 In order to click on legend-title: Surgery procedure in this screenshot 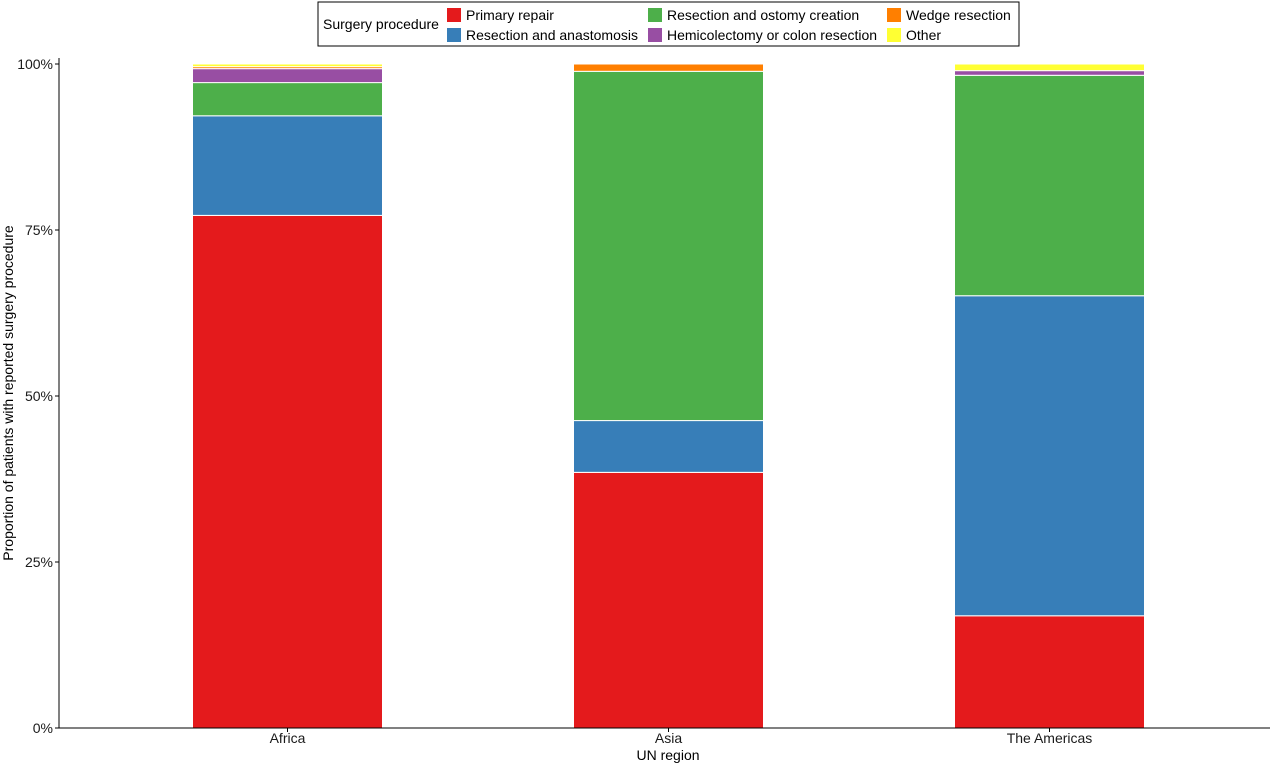, I will do `click(381, 24)`.